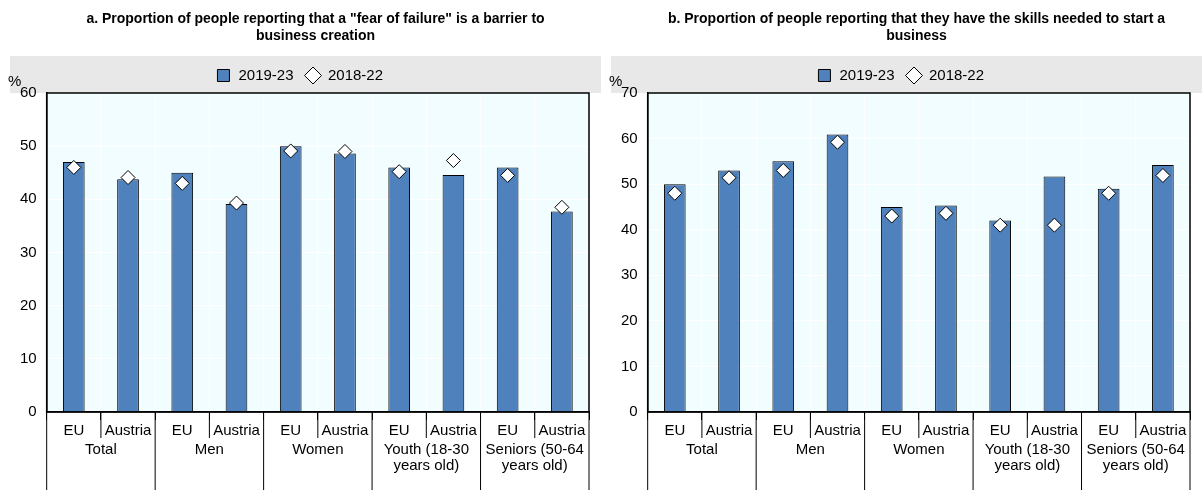 This screenshot has width=1203, height=494. What do you see at coordinates (629, 92) in the screenshot?
I see `y-tick-label: 70` at bounding box center [629, 92].